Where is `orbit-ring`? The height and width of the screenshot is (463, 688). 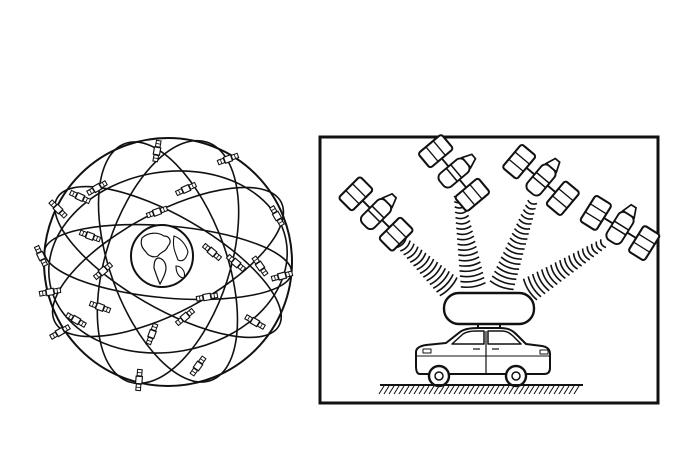 orbit-ring is located at coordinates (168, 262).